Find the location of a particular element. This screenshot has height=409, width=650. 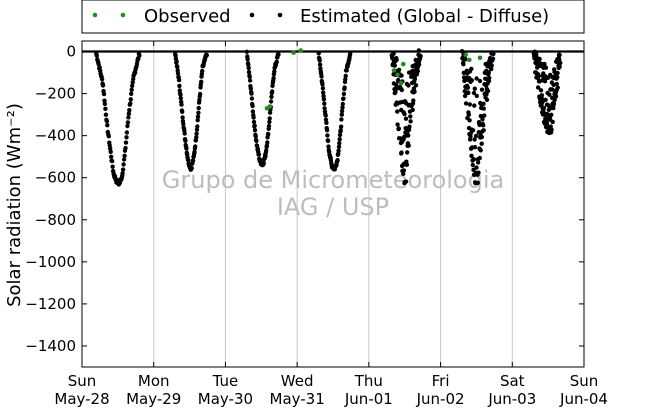

y-tick-label: −800 is located at coordinates (55, 220).